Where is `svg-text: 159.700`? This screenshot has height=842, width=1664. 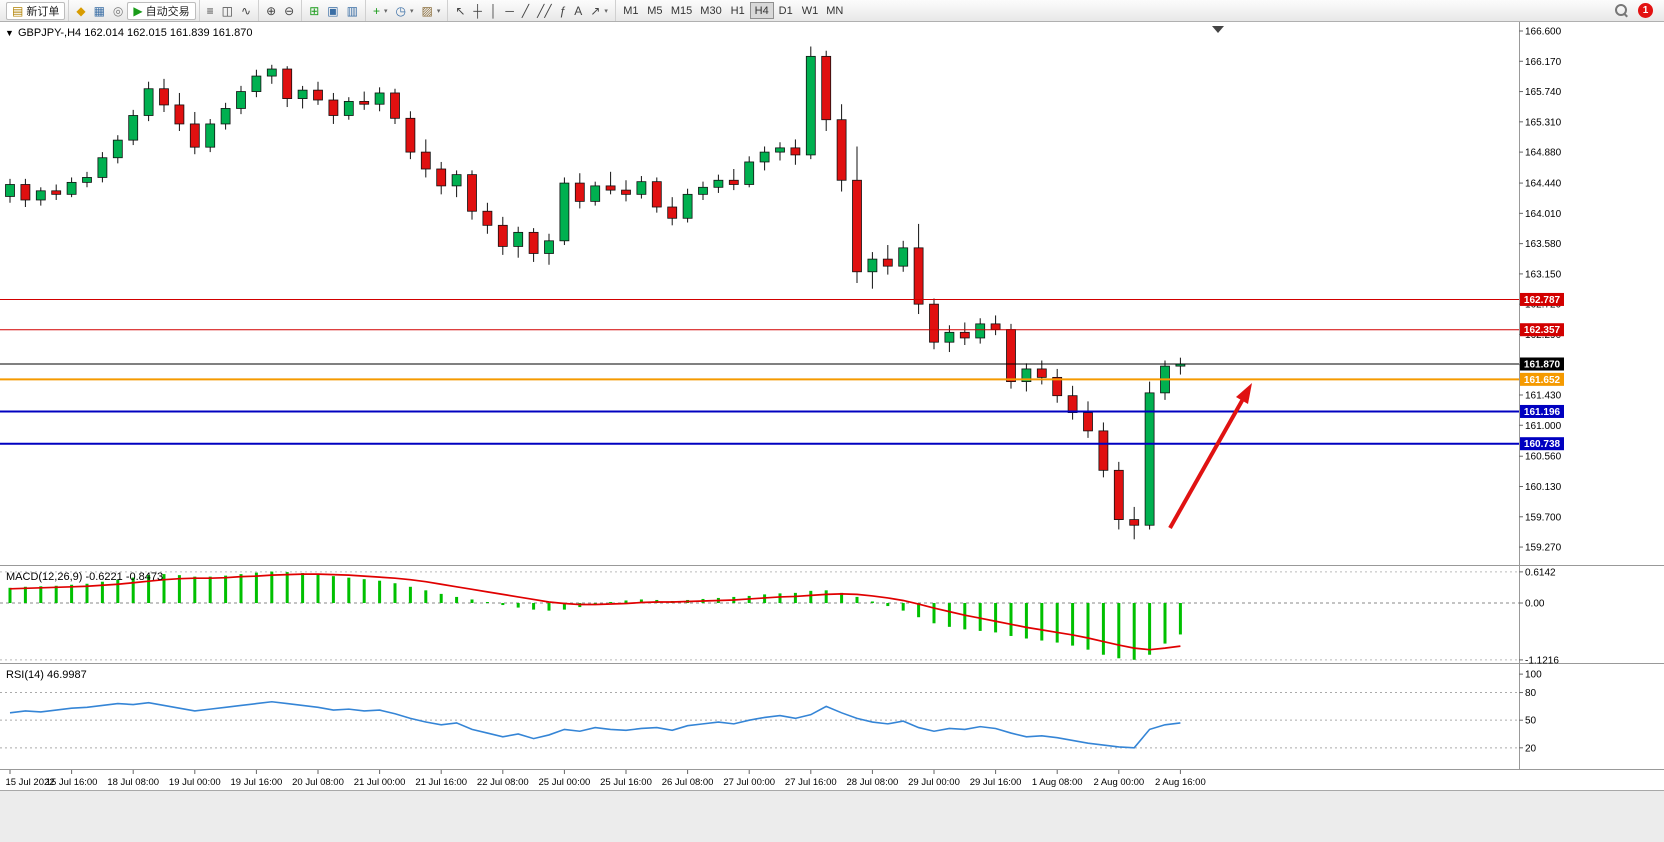
svg-text: 159.700 is located at coordinates (1543, 517).